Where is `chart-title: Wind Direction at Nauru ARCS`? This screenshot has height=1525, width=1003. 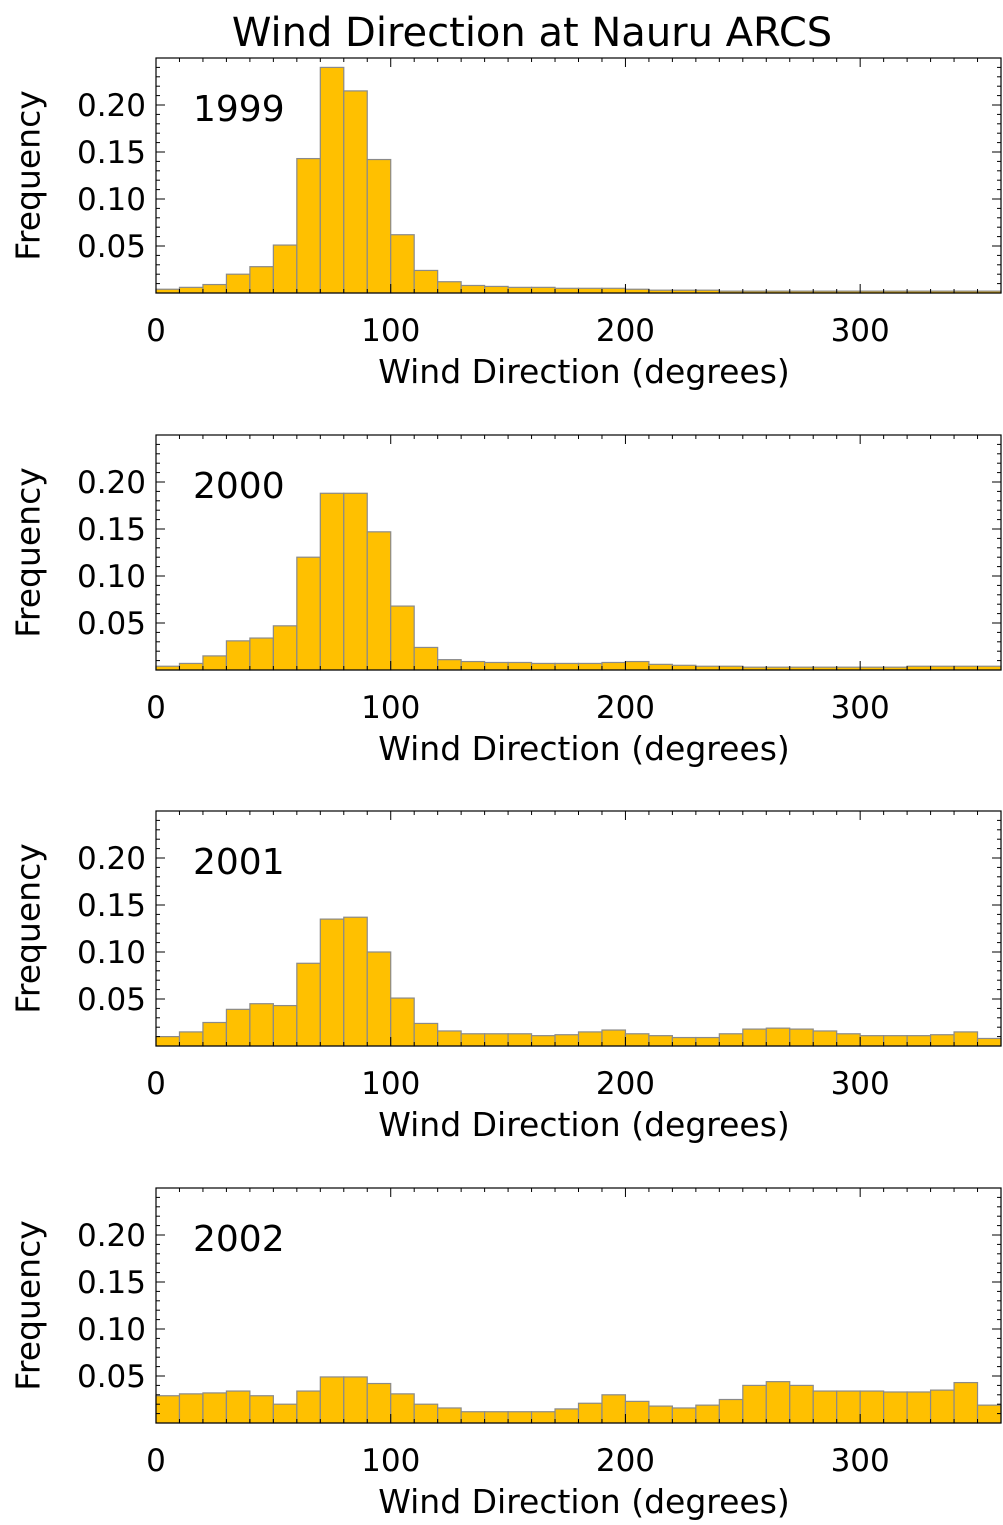 chart-title: Wind Direction at Nauru ARCS is located at coordinates (532, 33).